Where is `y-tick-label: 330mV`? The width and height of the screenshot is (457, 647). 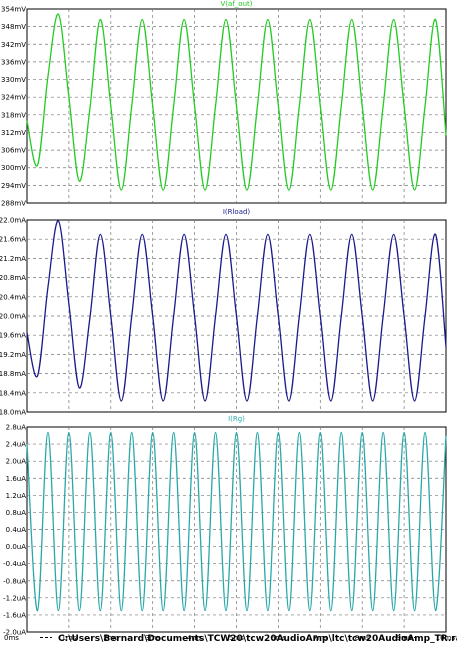 y-tick-label: 330mV is located at coordinates (13, 80).